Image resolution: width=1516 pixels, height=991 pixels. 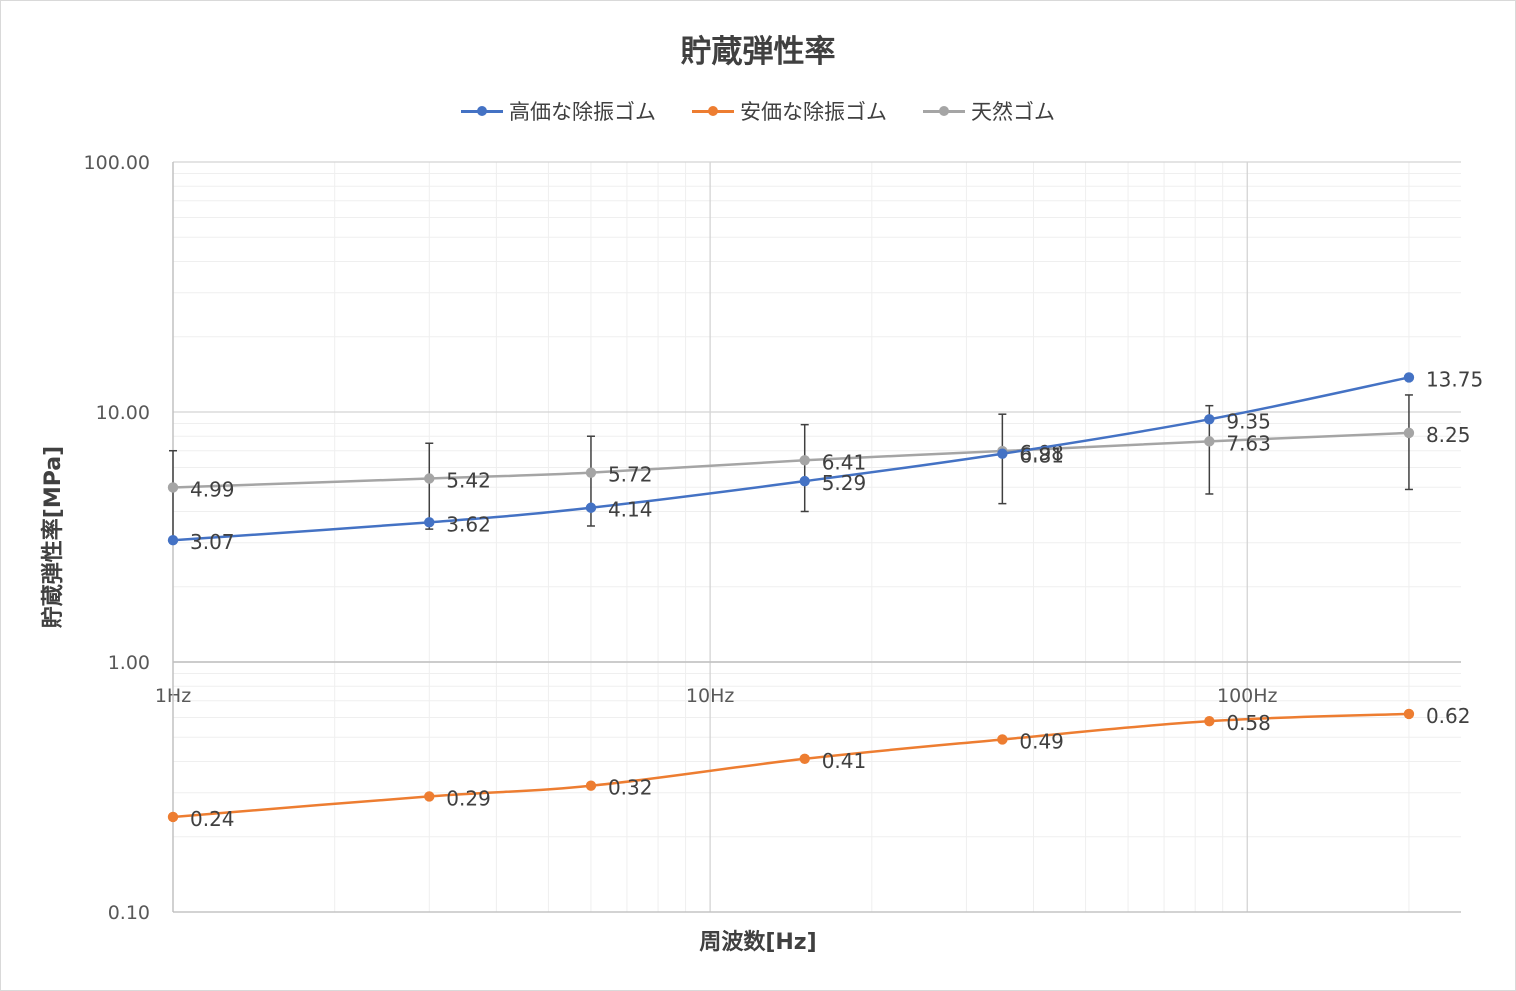 What do you see at coordinates (129, 663) in the screenshot?
I see `y-tick-label: 1.00` at bounding box center [129, 663].